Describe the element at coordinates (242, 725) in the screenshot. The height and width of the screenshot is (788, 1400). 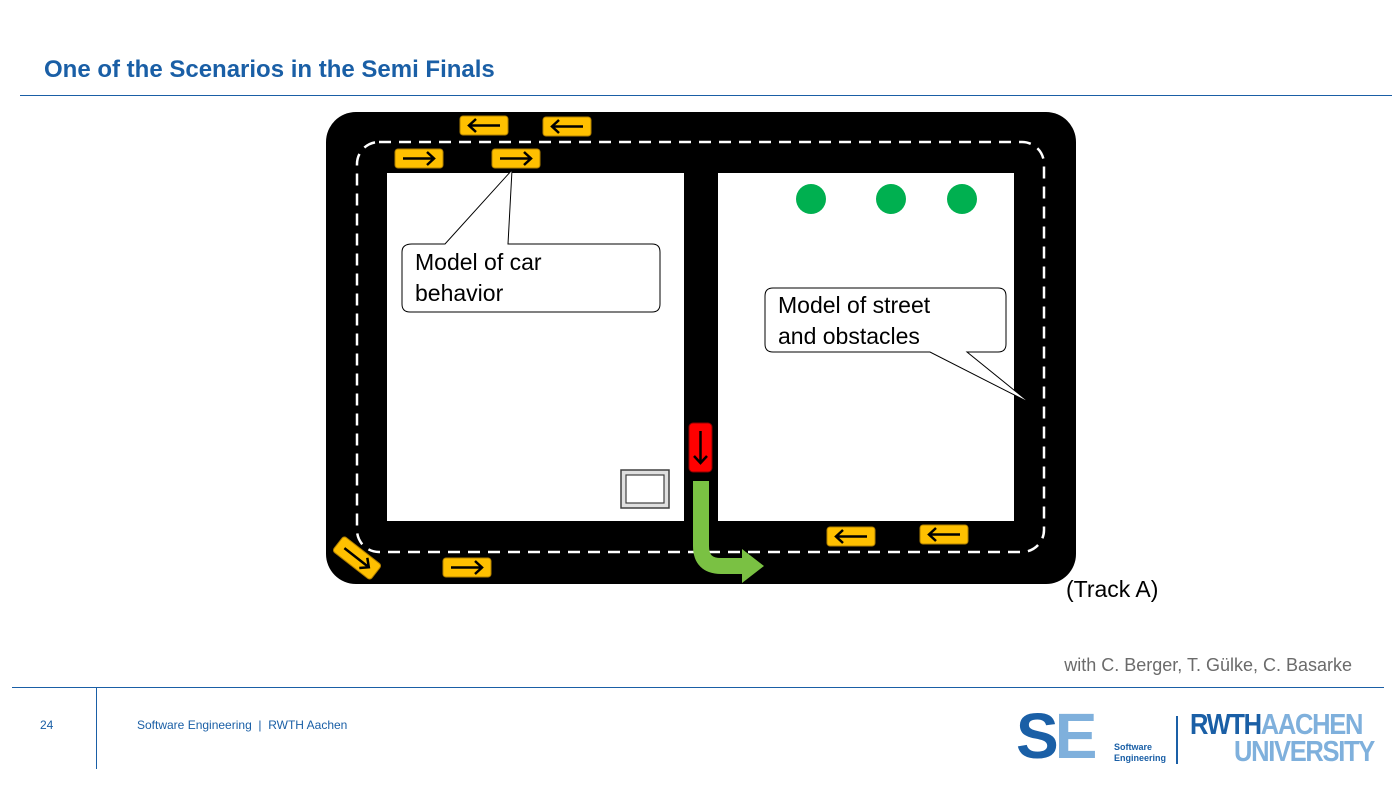
I see `footer-text: Software Engineering | RWTH Aachen` at that location.